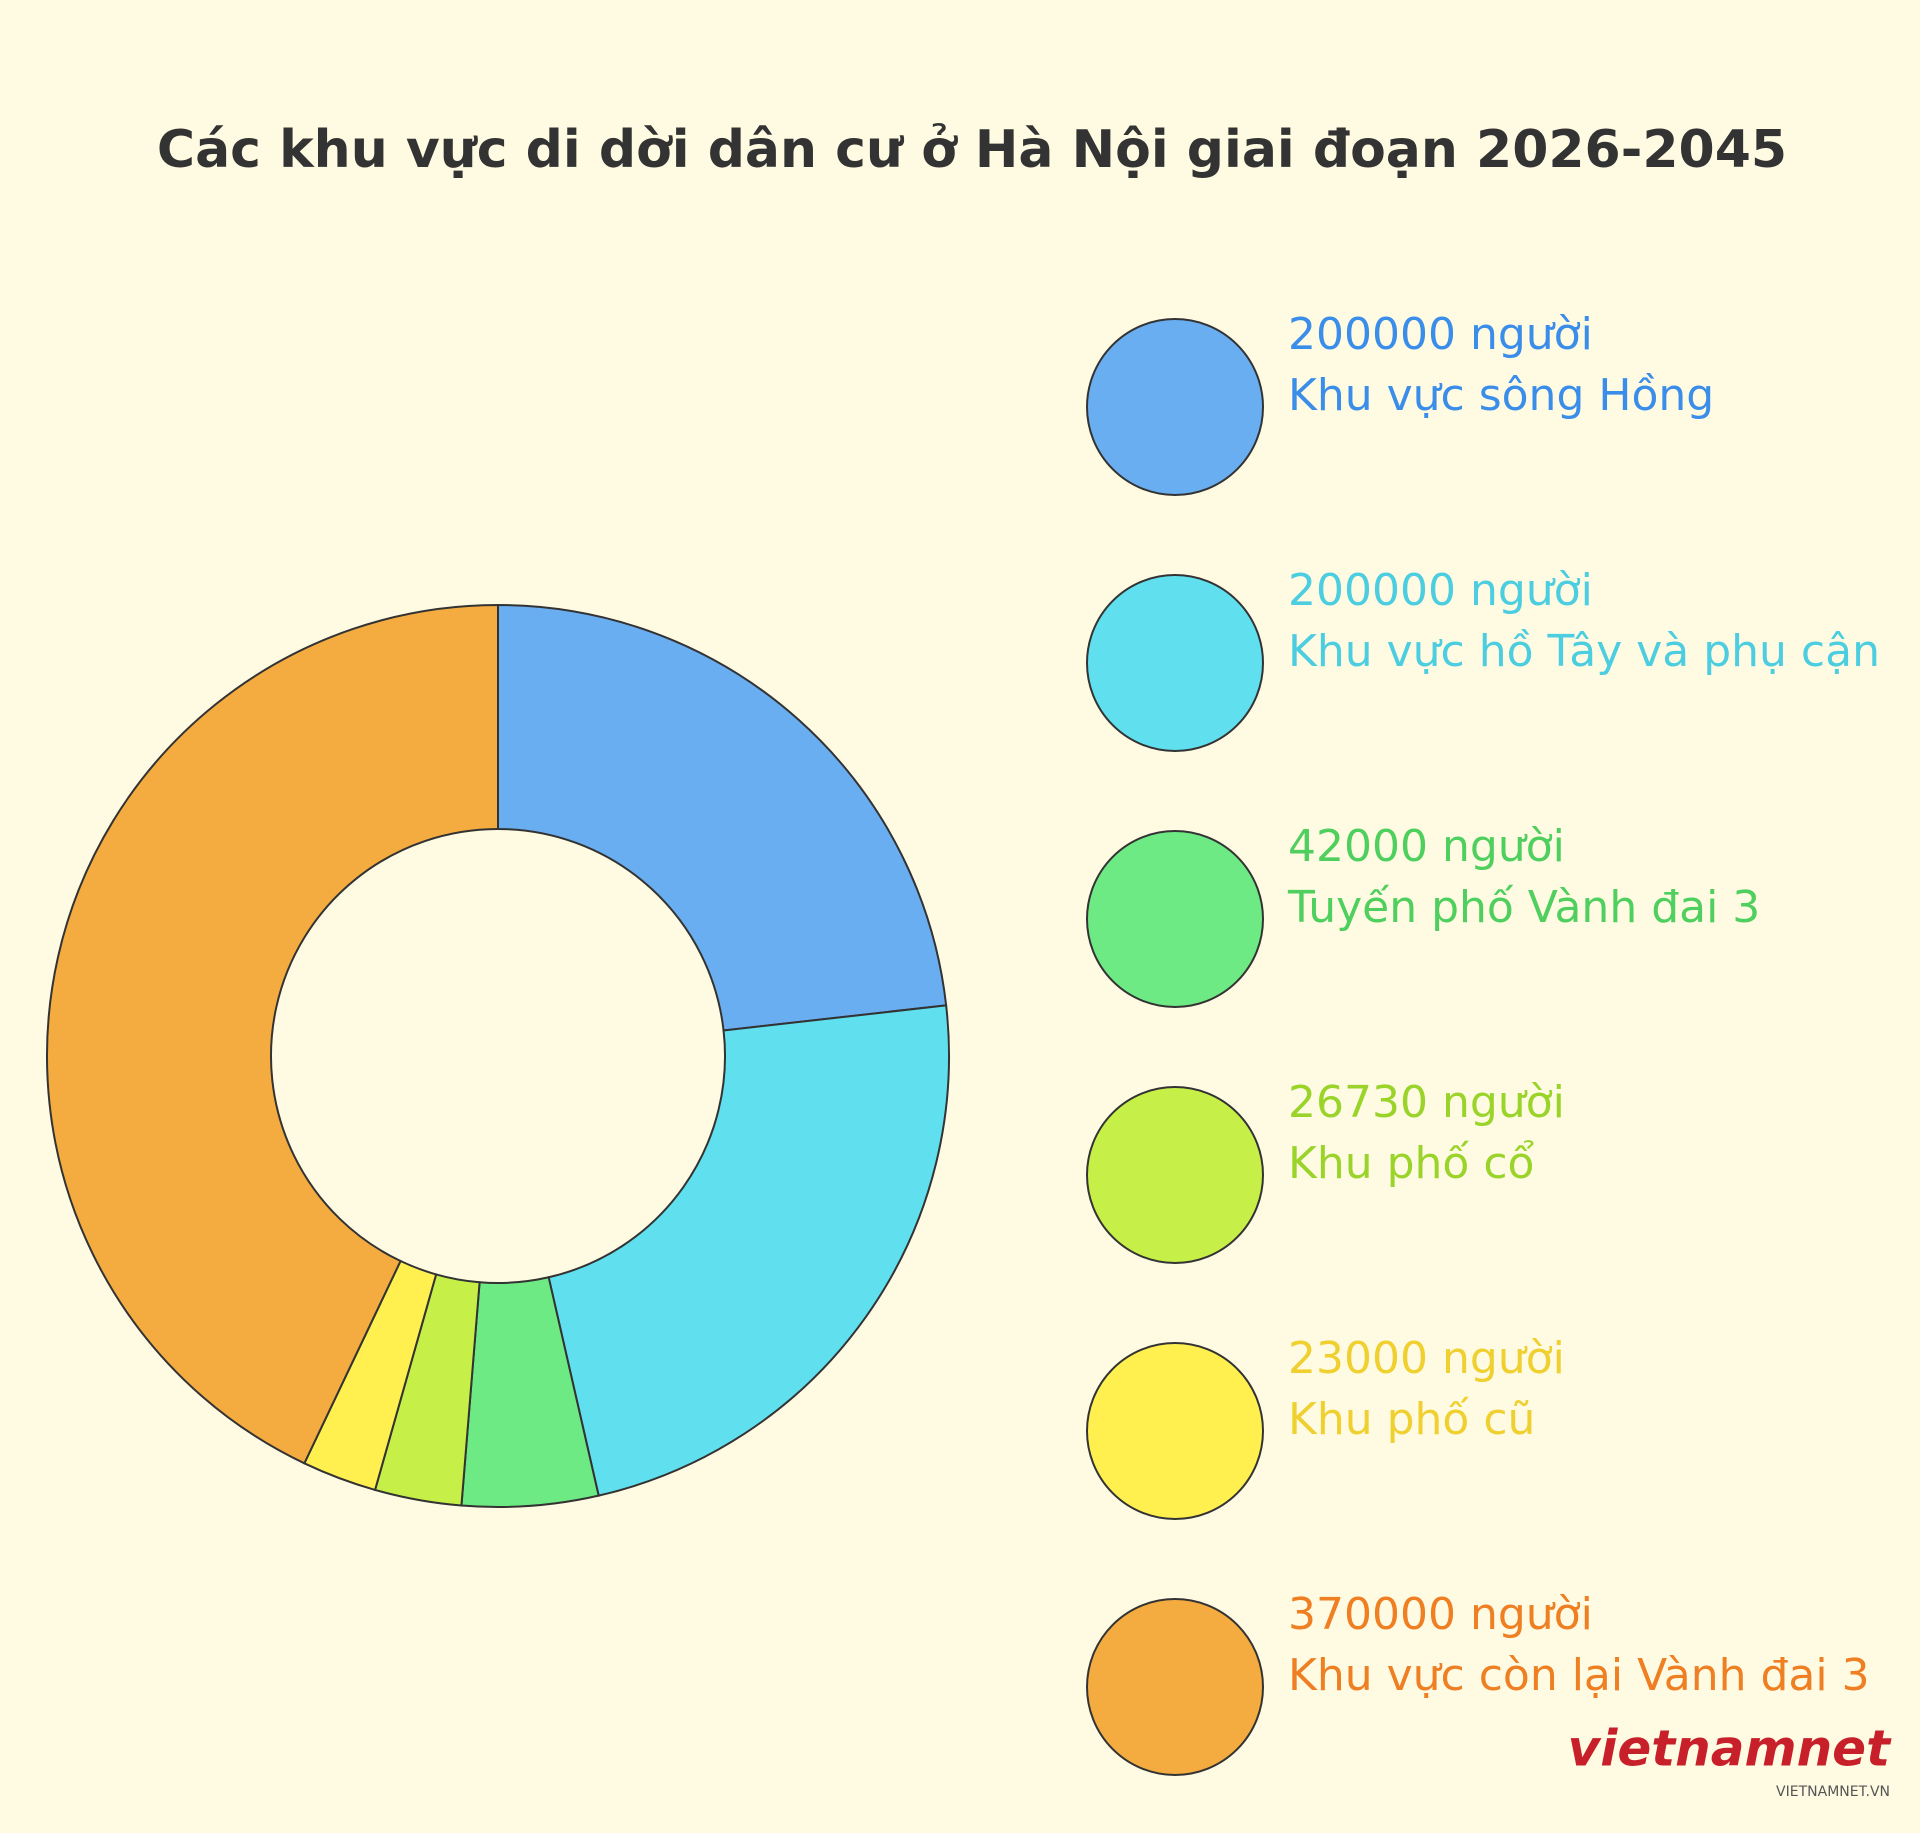  What do you see at coordinates (1833, 1792) in the screenshot?
I see `watermark-url: VIETNAMNET.VN` at bounding box center [1833, 1792].